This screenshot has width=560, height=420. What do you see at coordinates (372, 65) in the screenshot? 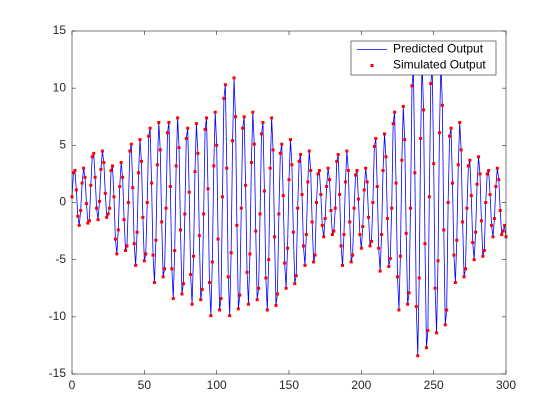
I see `legend-marker` at bounding box center [372, 65].